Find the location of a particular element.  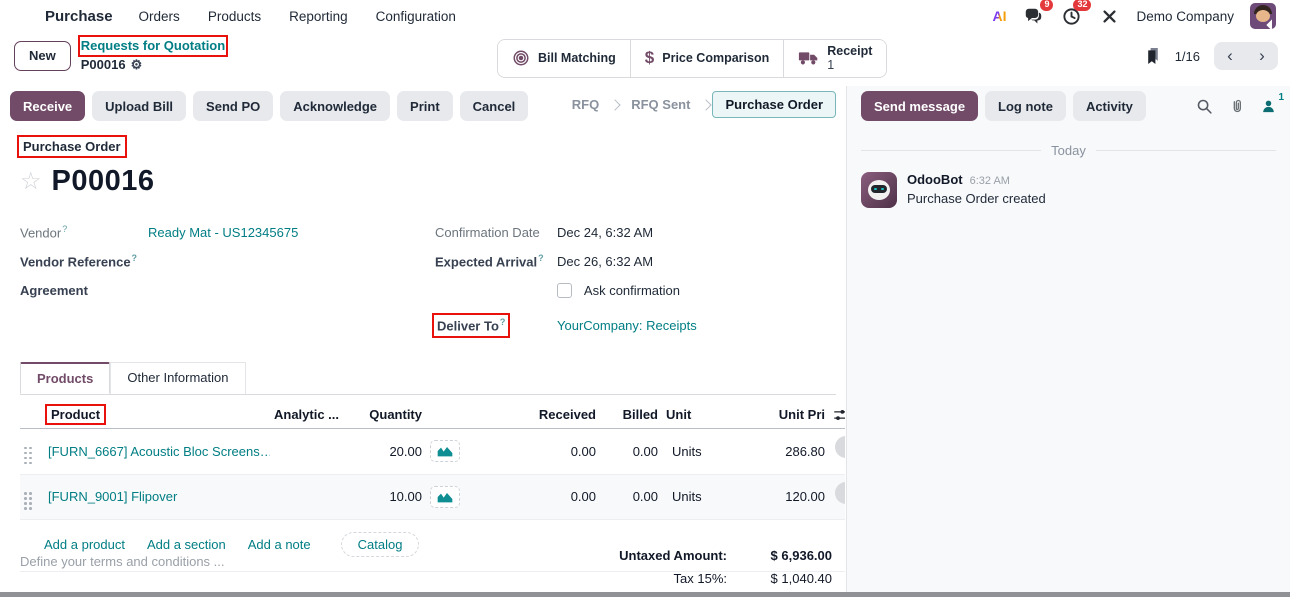

receive-button: Receive is located at coordinates (48, 106).